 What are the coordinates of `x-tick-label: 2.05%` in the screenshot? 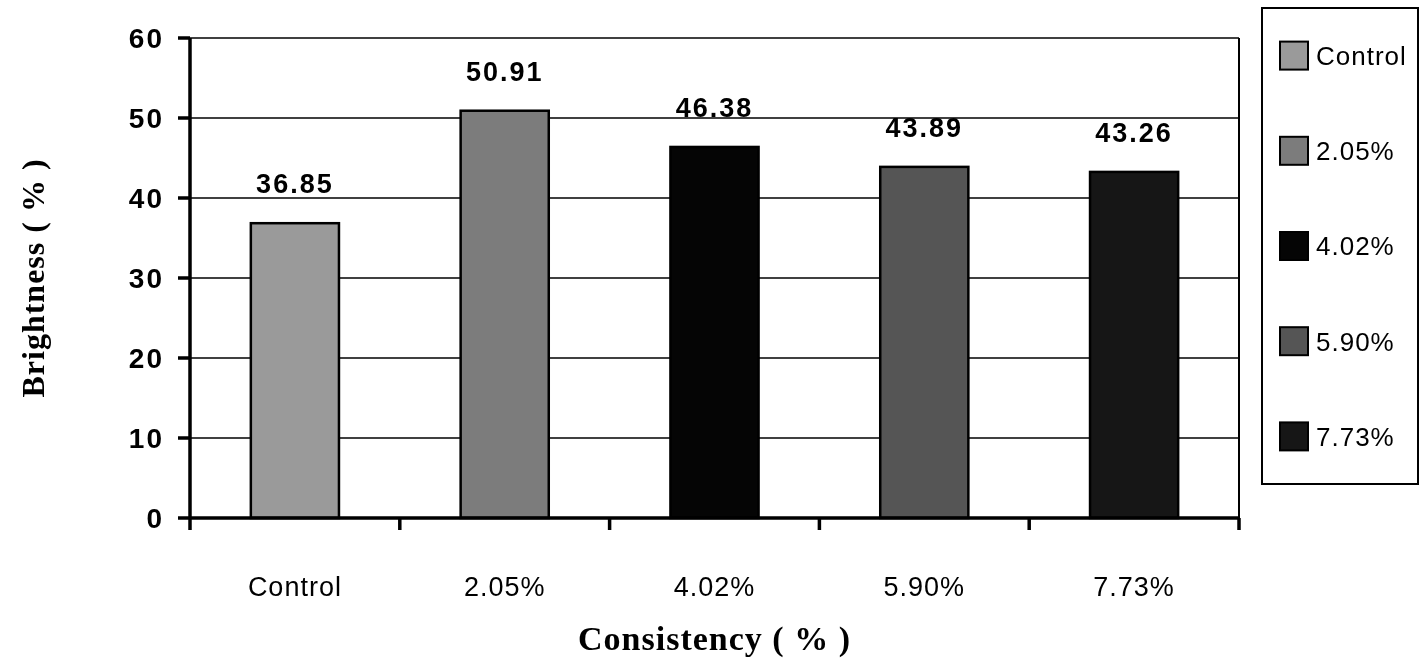 It's located at (504, 587).